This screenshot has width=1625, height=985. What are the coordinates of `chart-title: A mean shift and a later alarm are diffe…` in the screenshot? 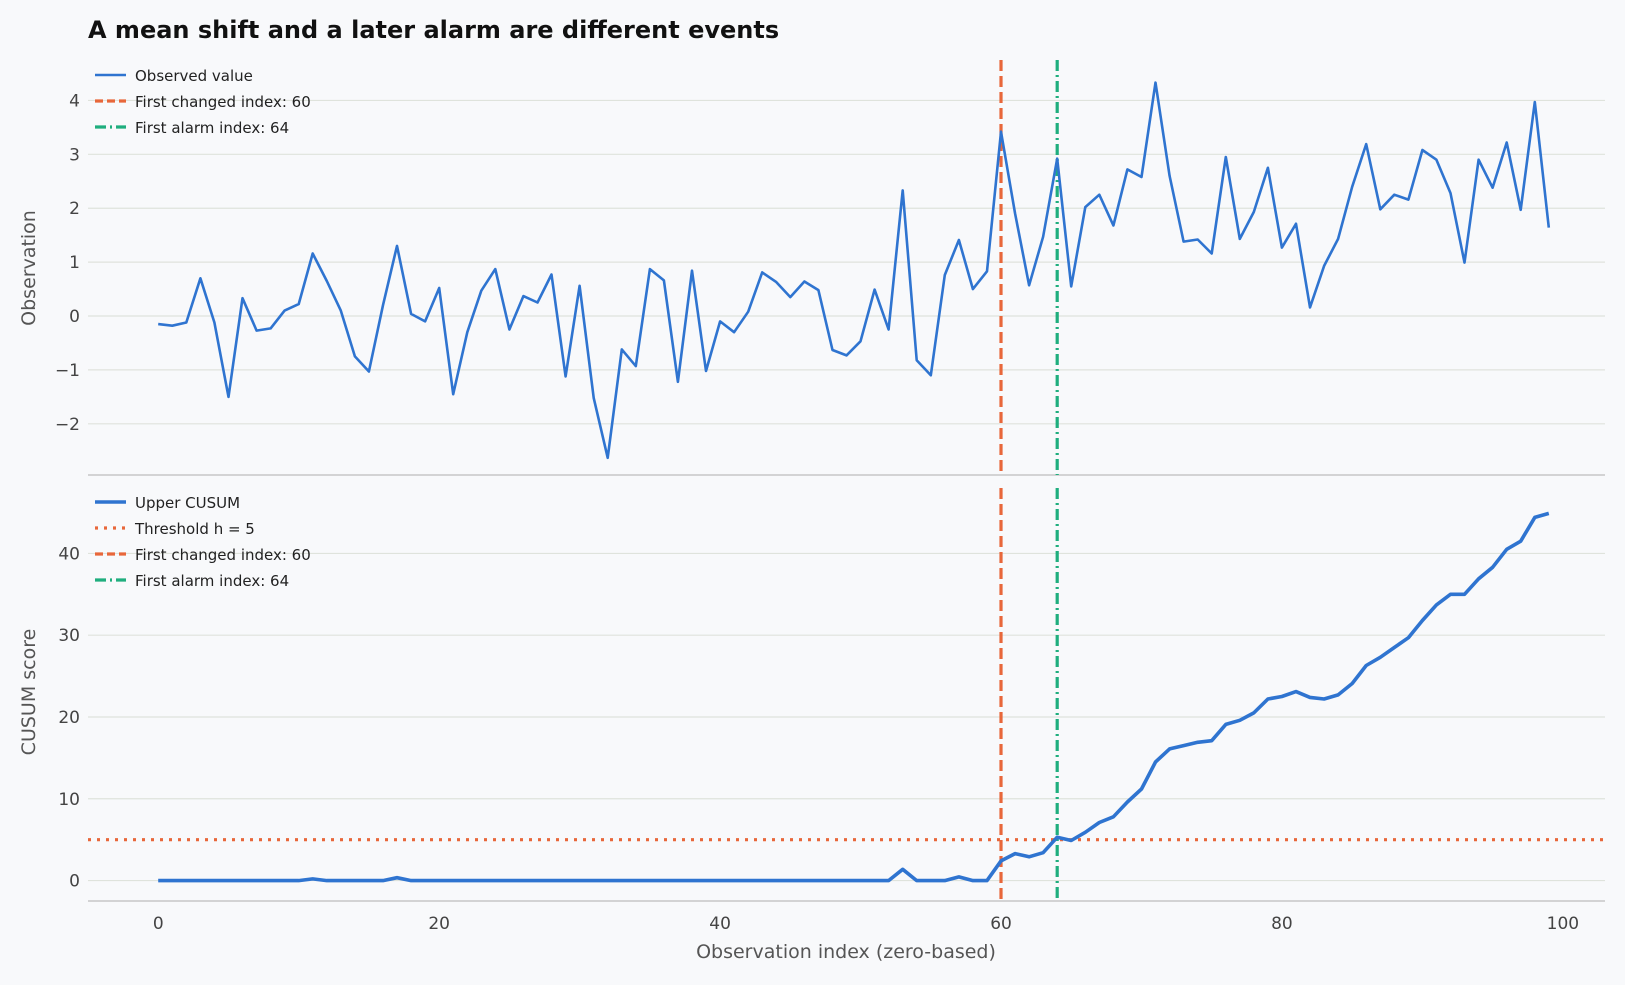 It's located at (433, 30).